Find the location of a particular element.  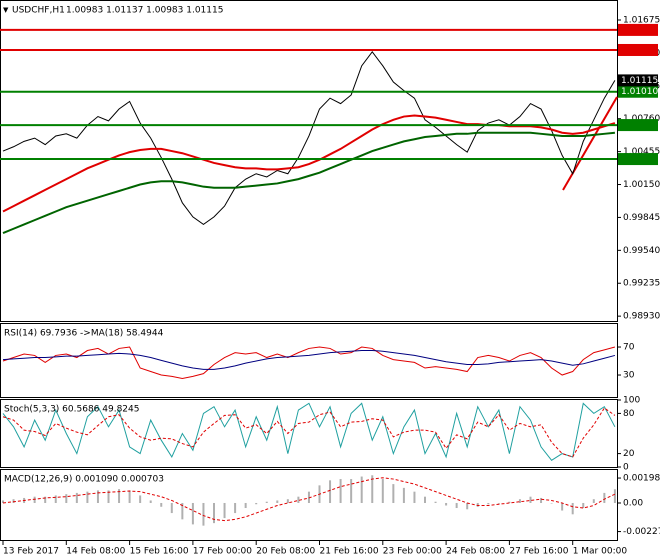

y-tick-label: 0.00 is located at coordinates (633, 503).